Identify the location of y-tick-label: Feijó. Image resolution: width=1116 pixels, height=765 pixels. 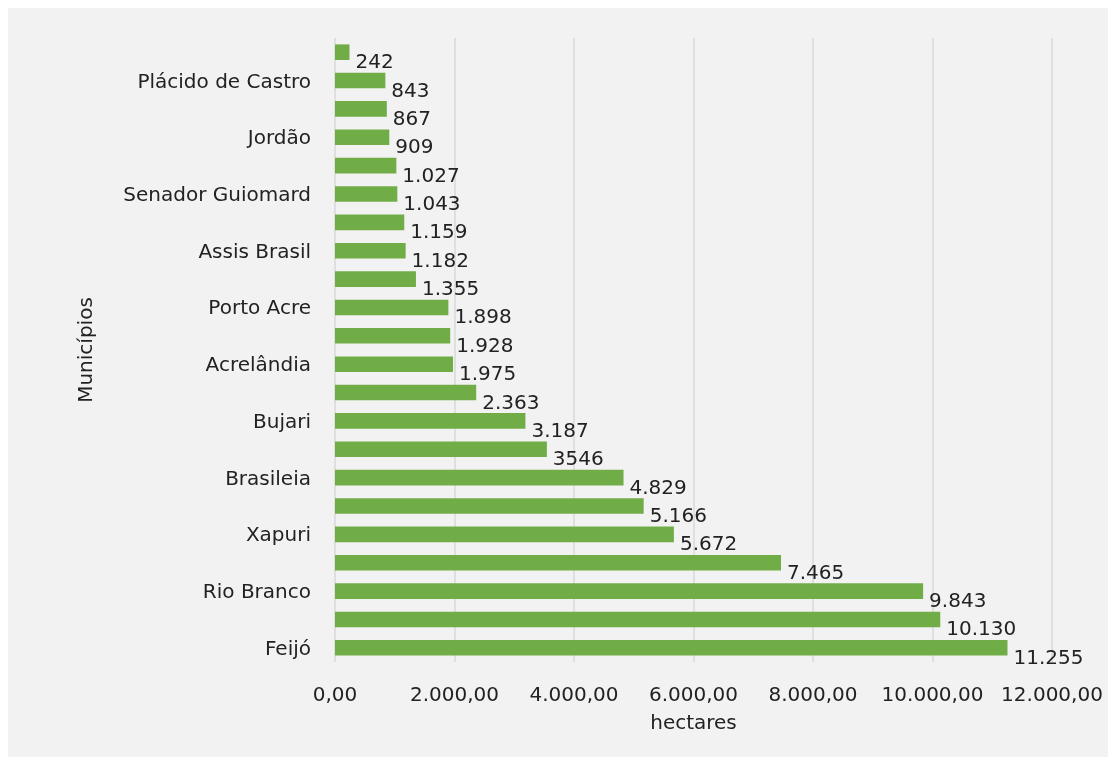
(287, 647).